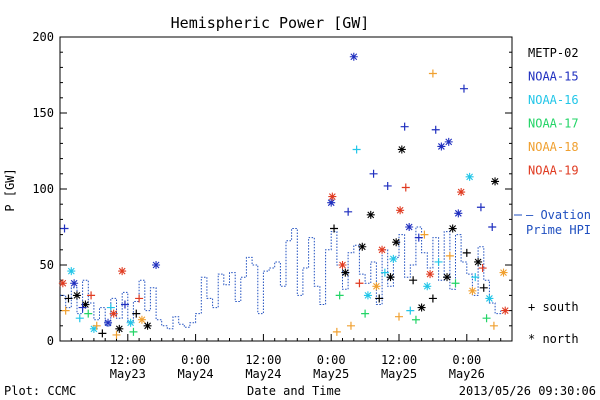 The image size is (600, 400). Describe the element at coordinates (43, 189) in the screenshot. I see `y-tick-label: 100` at that location.